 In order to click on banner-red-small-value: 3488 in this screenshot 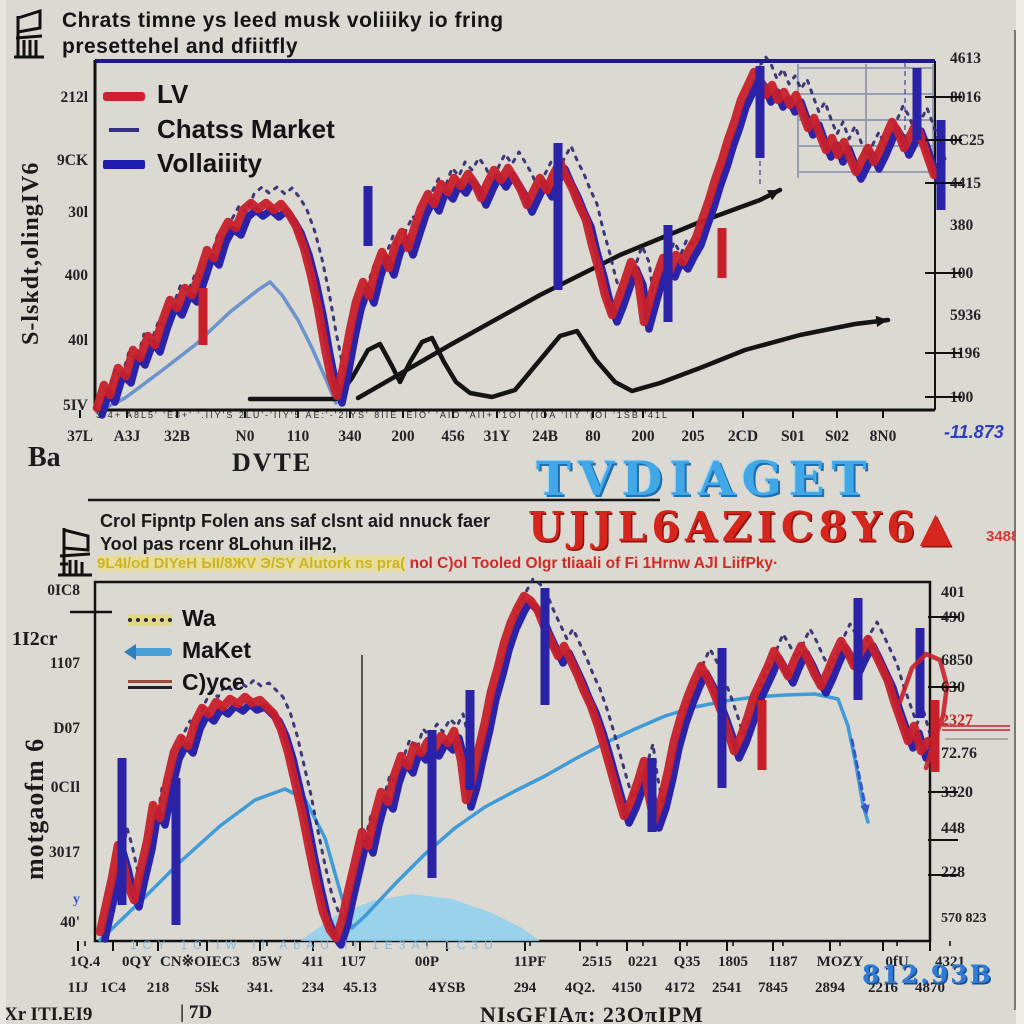, I will do `click(1003, 536)`.